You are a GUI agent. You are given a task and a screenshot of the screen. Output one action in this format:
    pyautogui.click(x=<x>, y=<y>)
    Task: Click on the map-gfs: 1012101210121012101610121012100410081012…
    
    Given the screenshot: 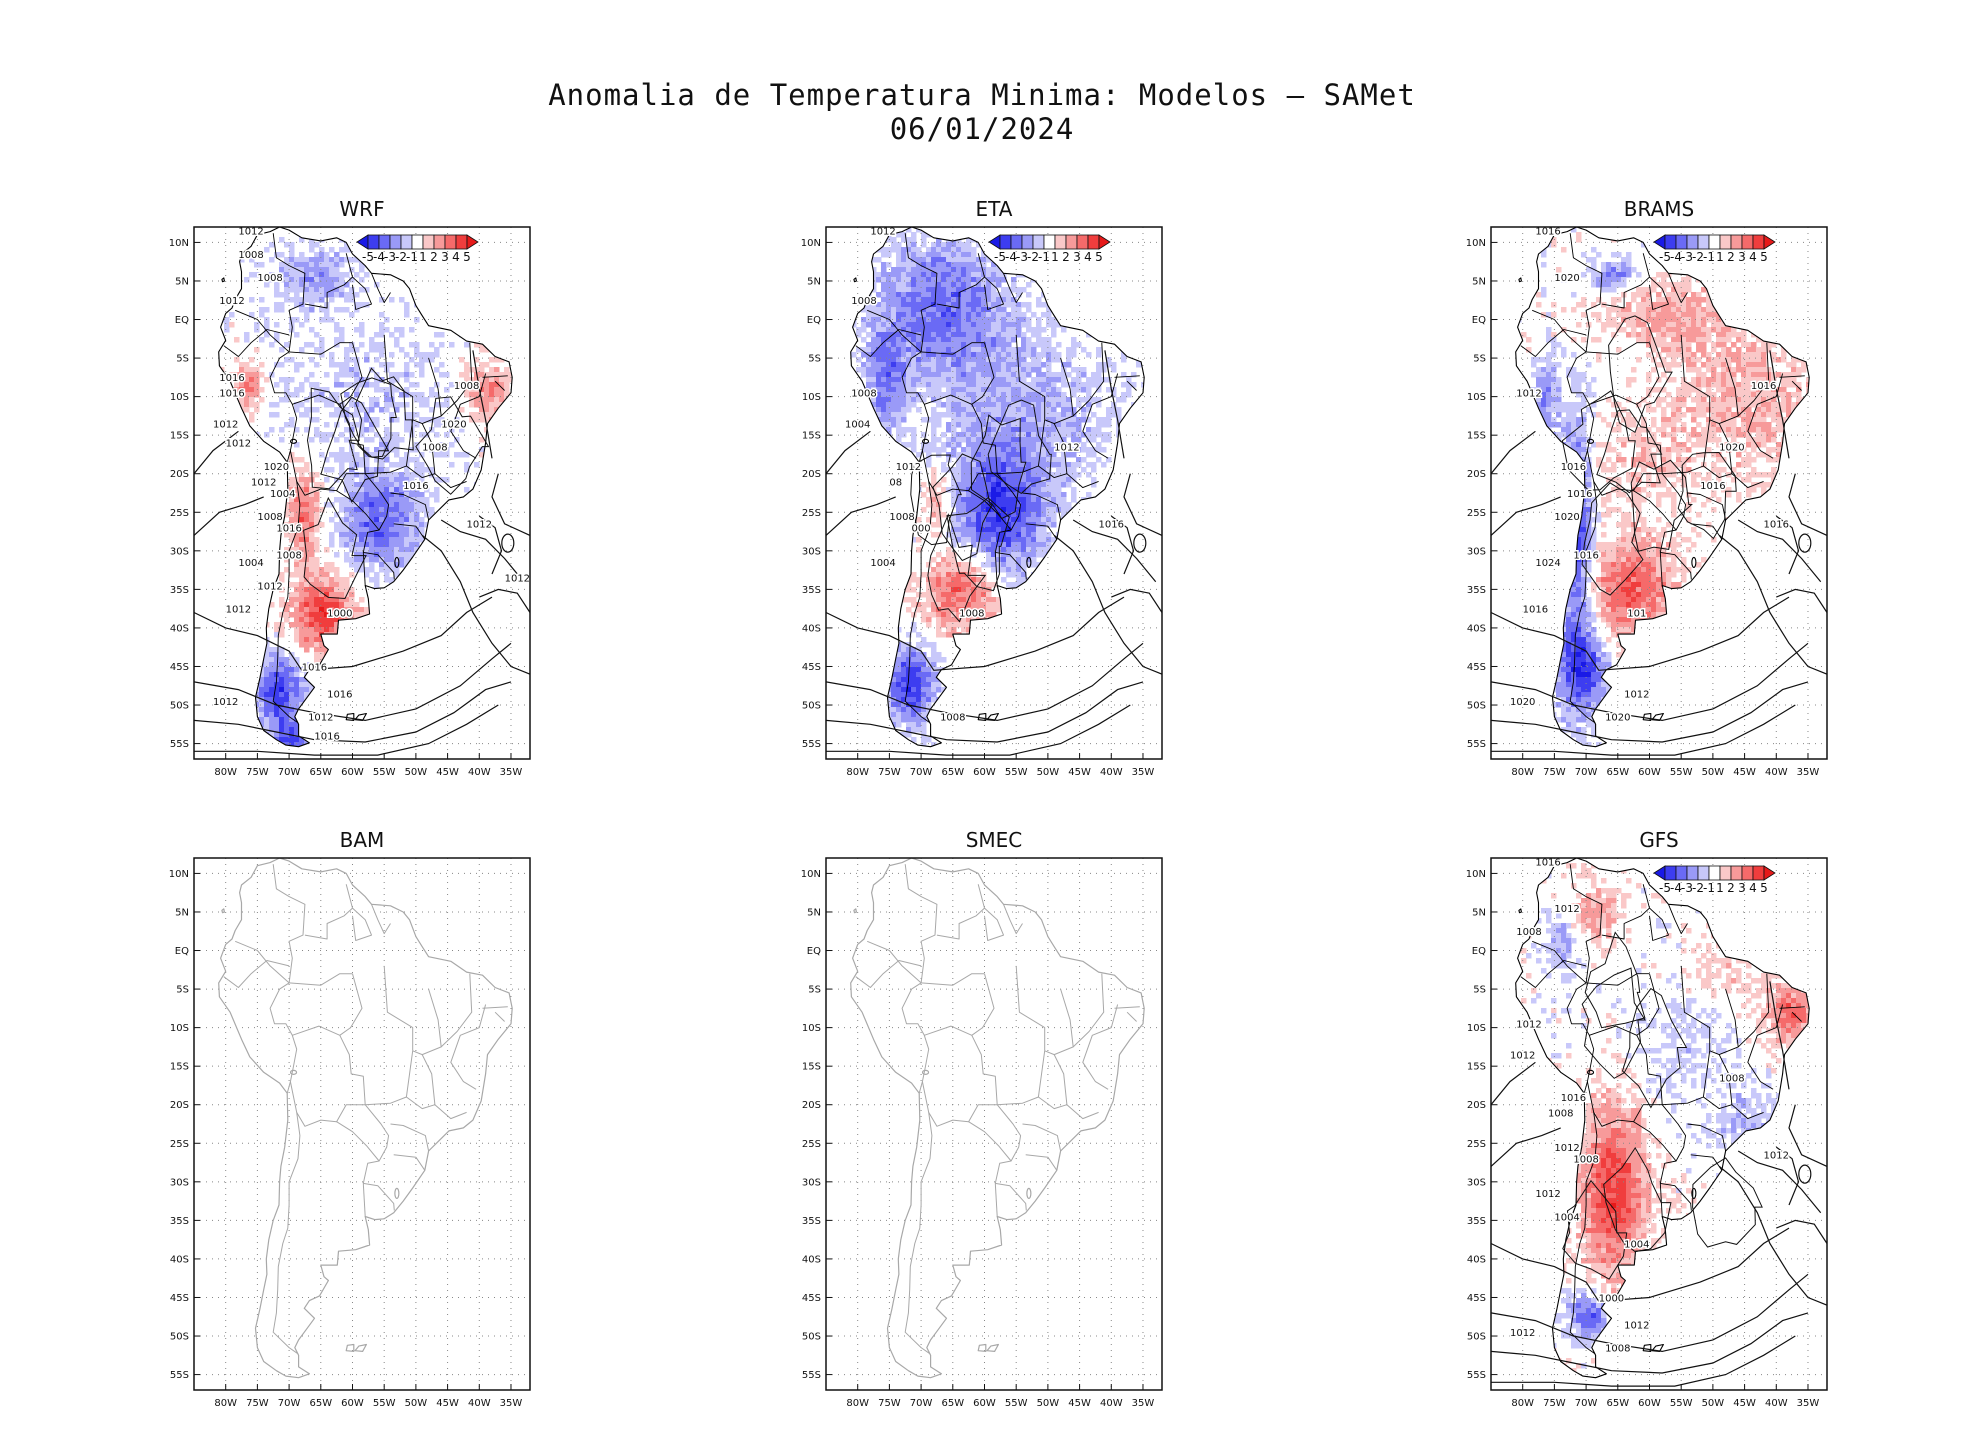 What is the action you would take?
    pyautogui.click(x=1647, y=1132)
    